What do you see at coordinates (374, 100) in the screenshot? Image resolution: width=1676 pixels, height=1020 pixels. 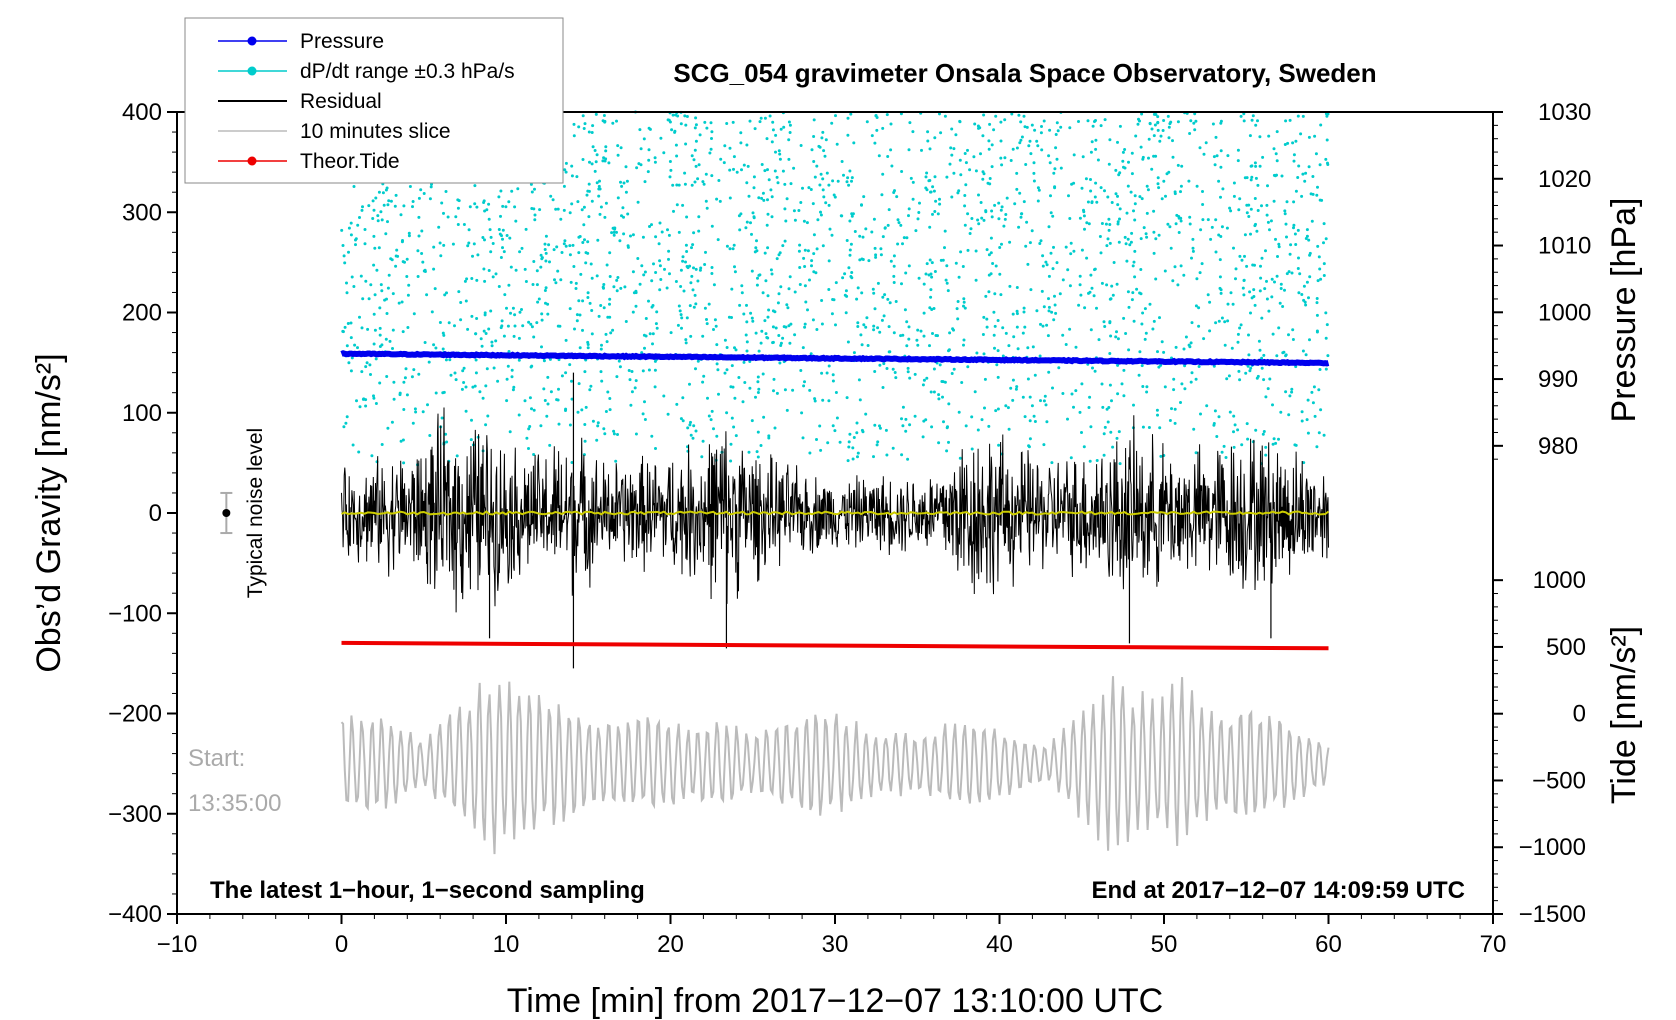 I see `legend-box` at bounding box center [374, 100].